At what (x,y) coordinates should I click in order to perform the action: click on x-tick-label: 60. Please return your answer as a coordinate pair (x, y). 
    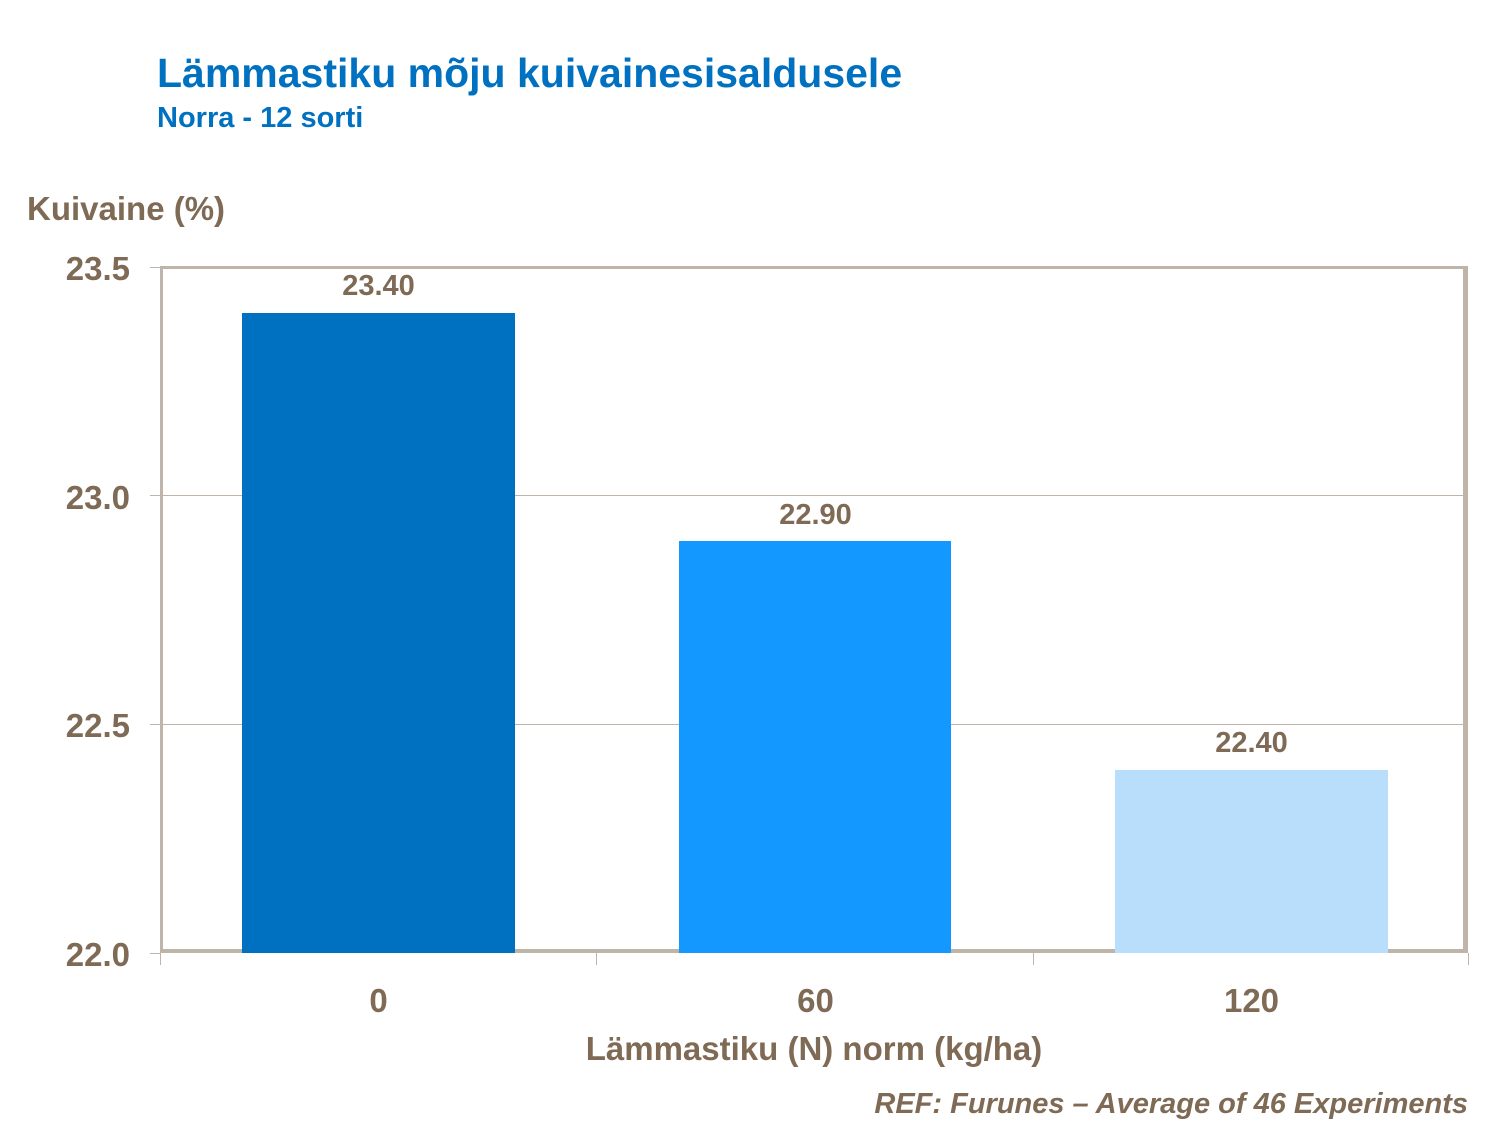
    Looking at the image, I should click on (815, 1000).